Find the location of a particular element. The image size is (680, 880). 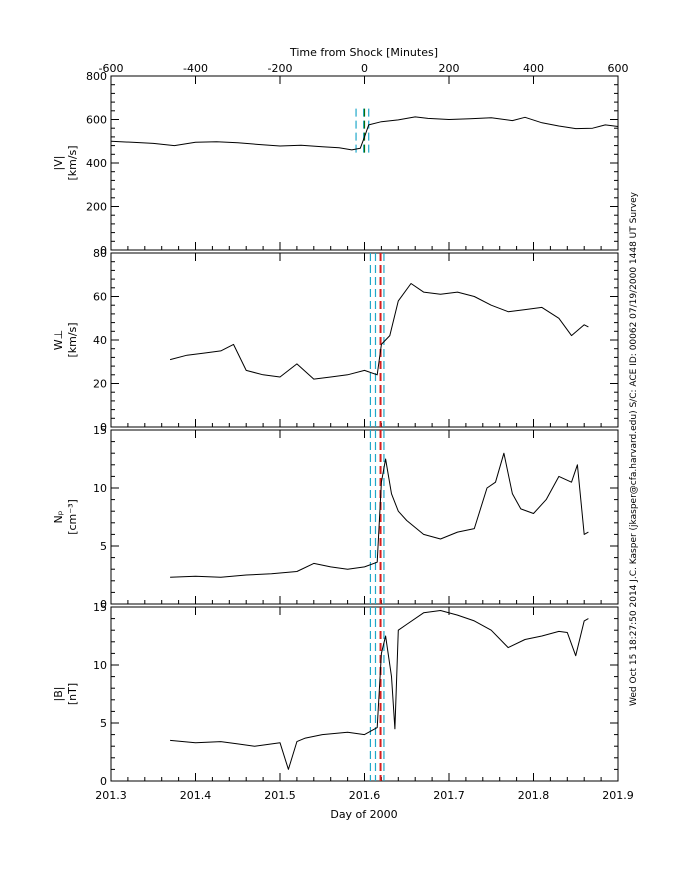

bottom-x-tick-label: 201.5 is located at coordinates (280, 795).